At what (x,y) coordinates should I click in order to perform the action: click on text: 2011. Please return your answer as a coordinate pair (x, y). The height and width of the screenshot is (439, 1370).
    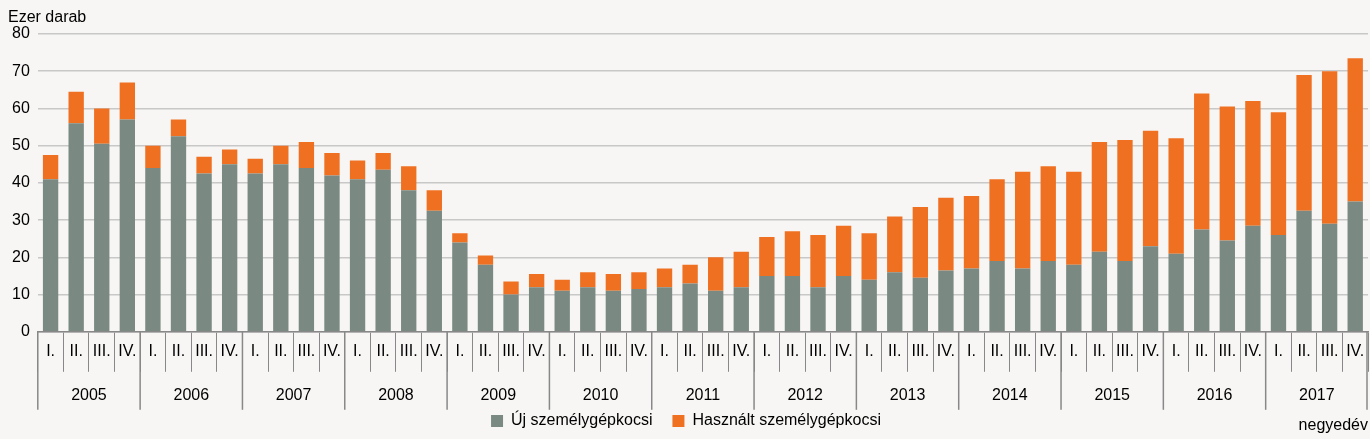
    Looking at the image, I should click on (703, 395).